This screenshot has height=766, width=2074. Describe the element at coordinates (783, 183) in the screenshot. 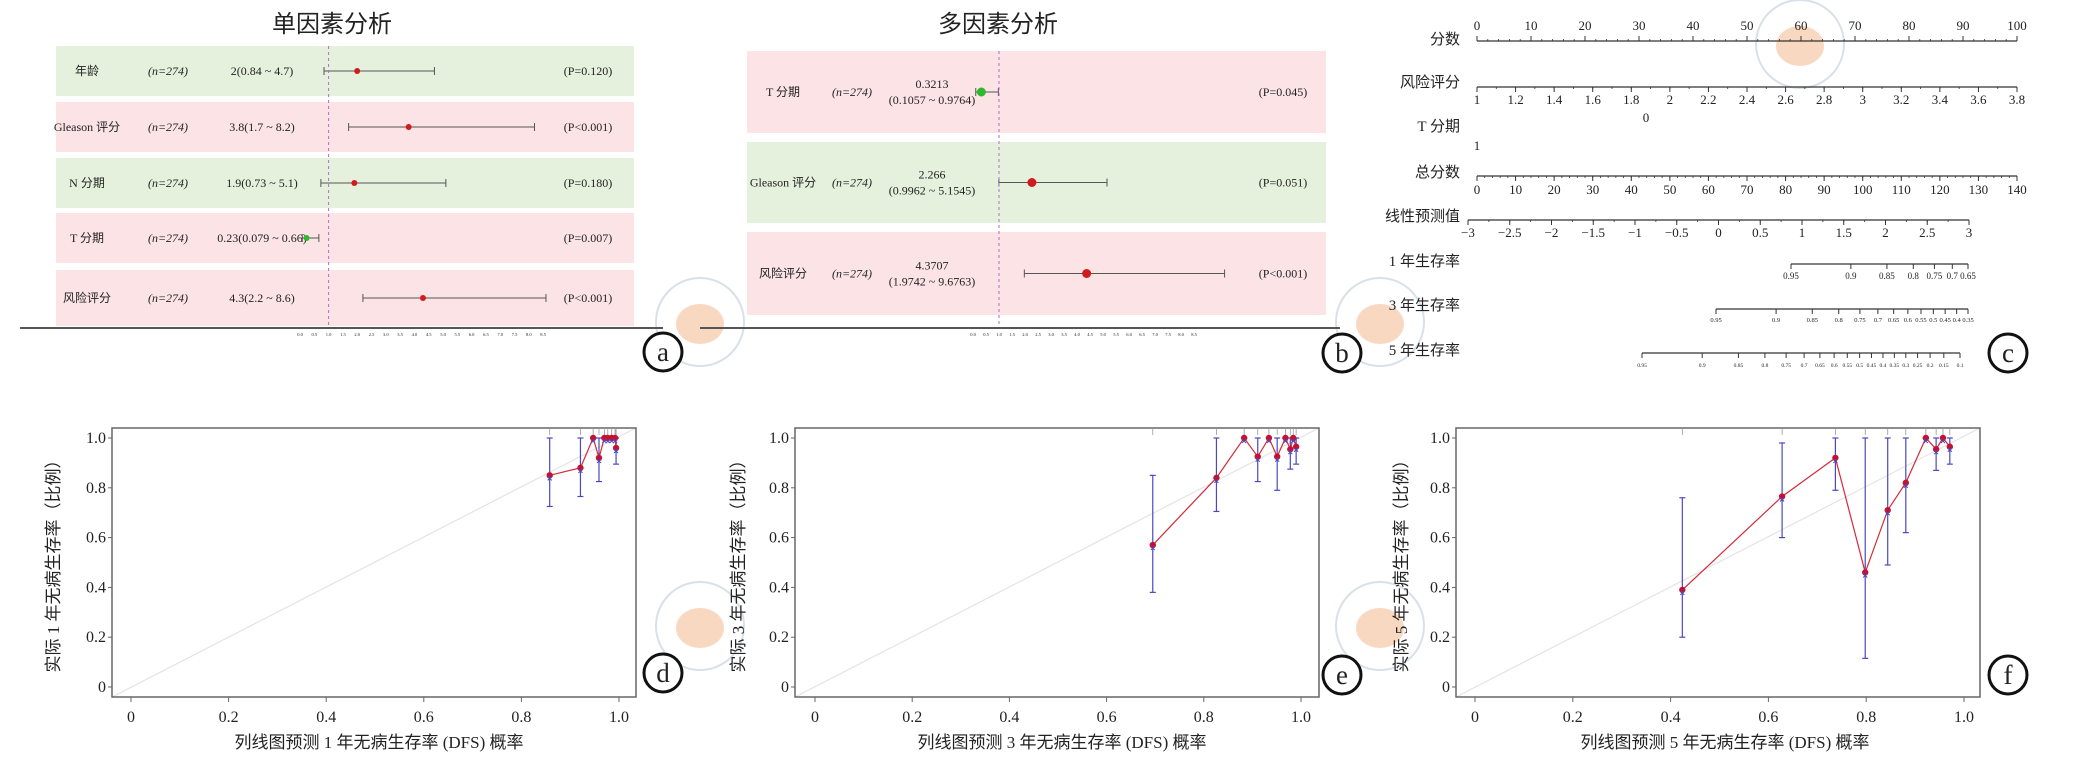

I see `forest-row-label: Gleason 评分` at that location.